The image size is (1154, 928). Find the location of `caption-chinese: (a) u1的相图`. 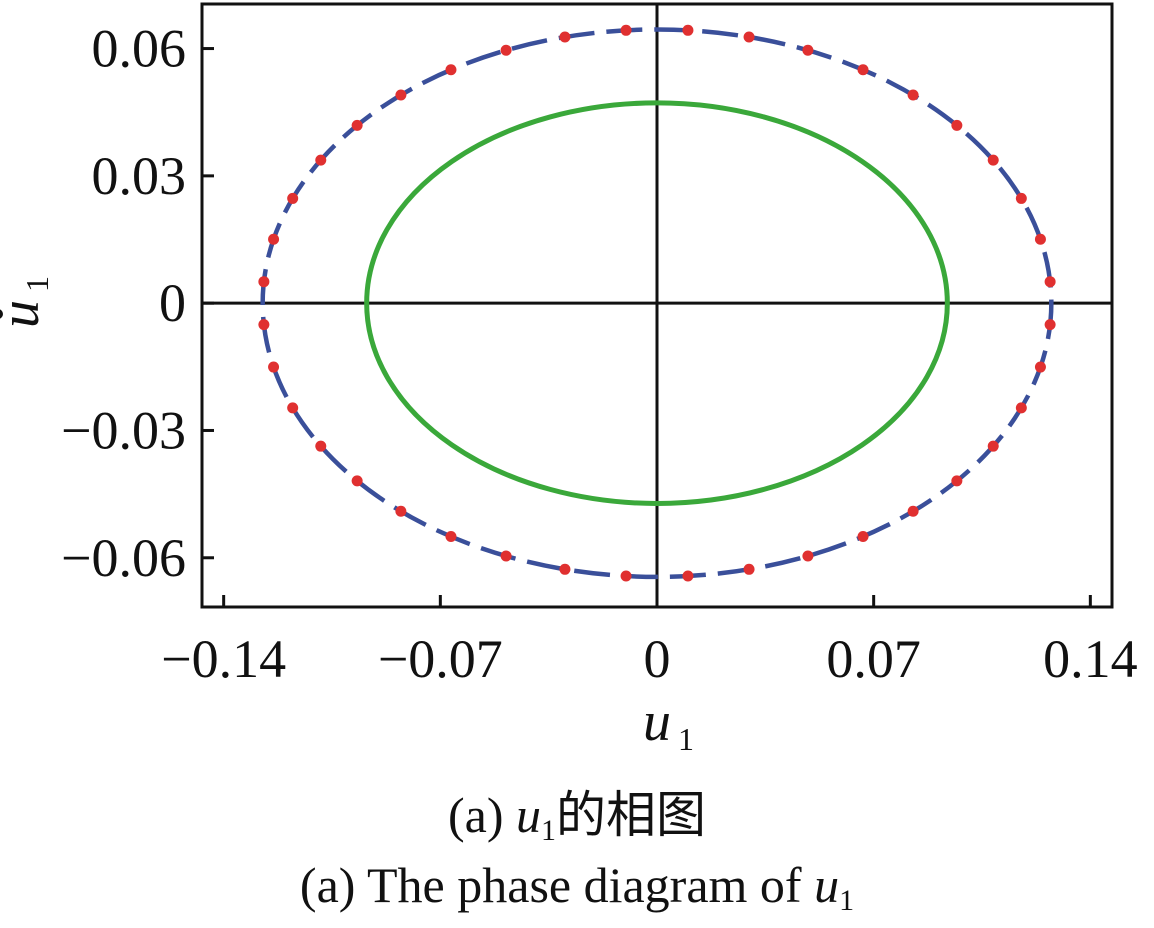

caption-chinese: (a) u1的相图 is located at coordinates (577, 816).